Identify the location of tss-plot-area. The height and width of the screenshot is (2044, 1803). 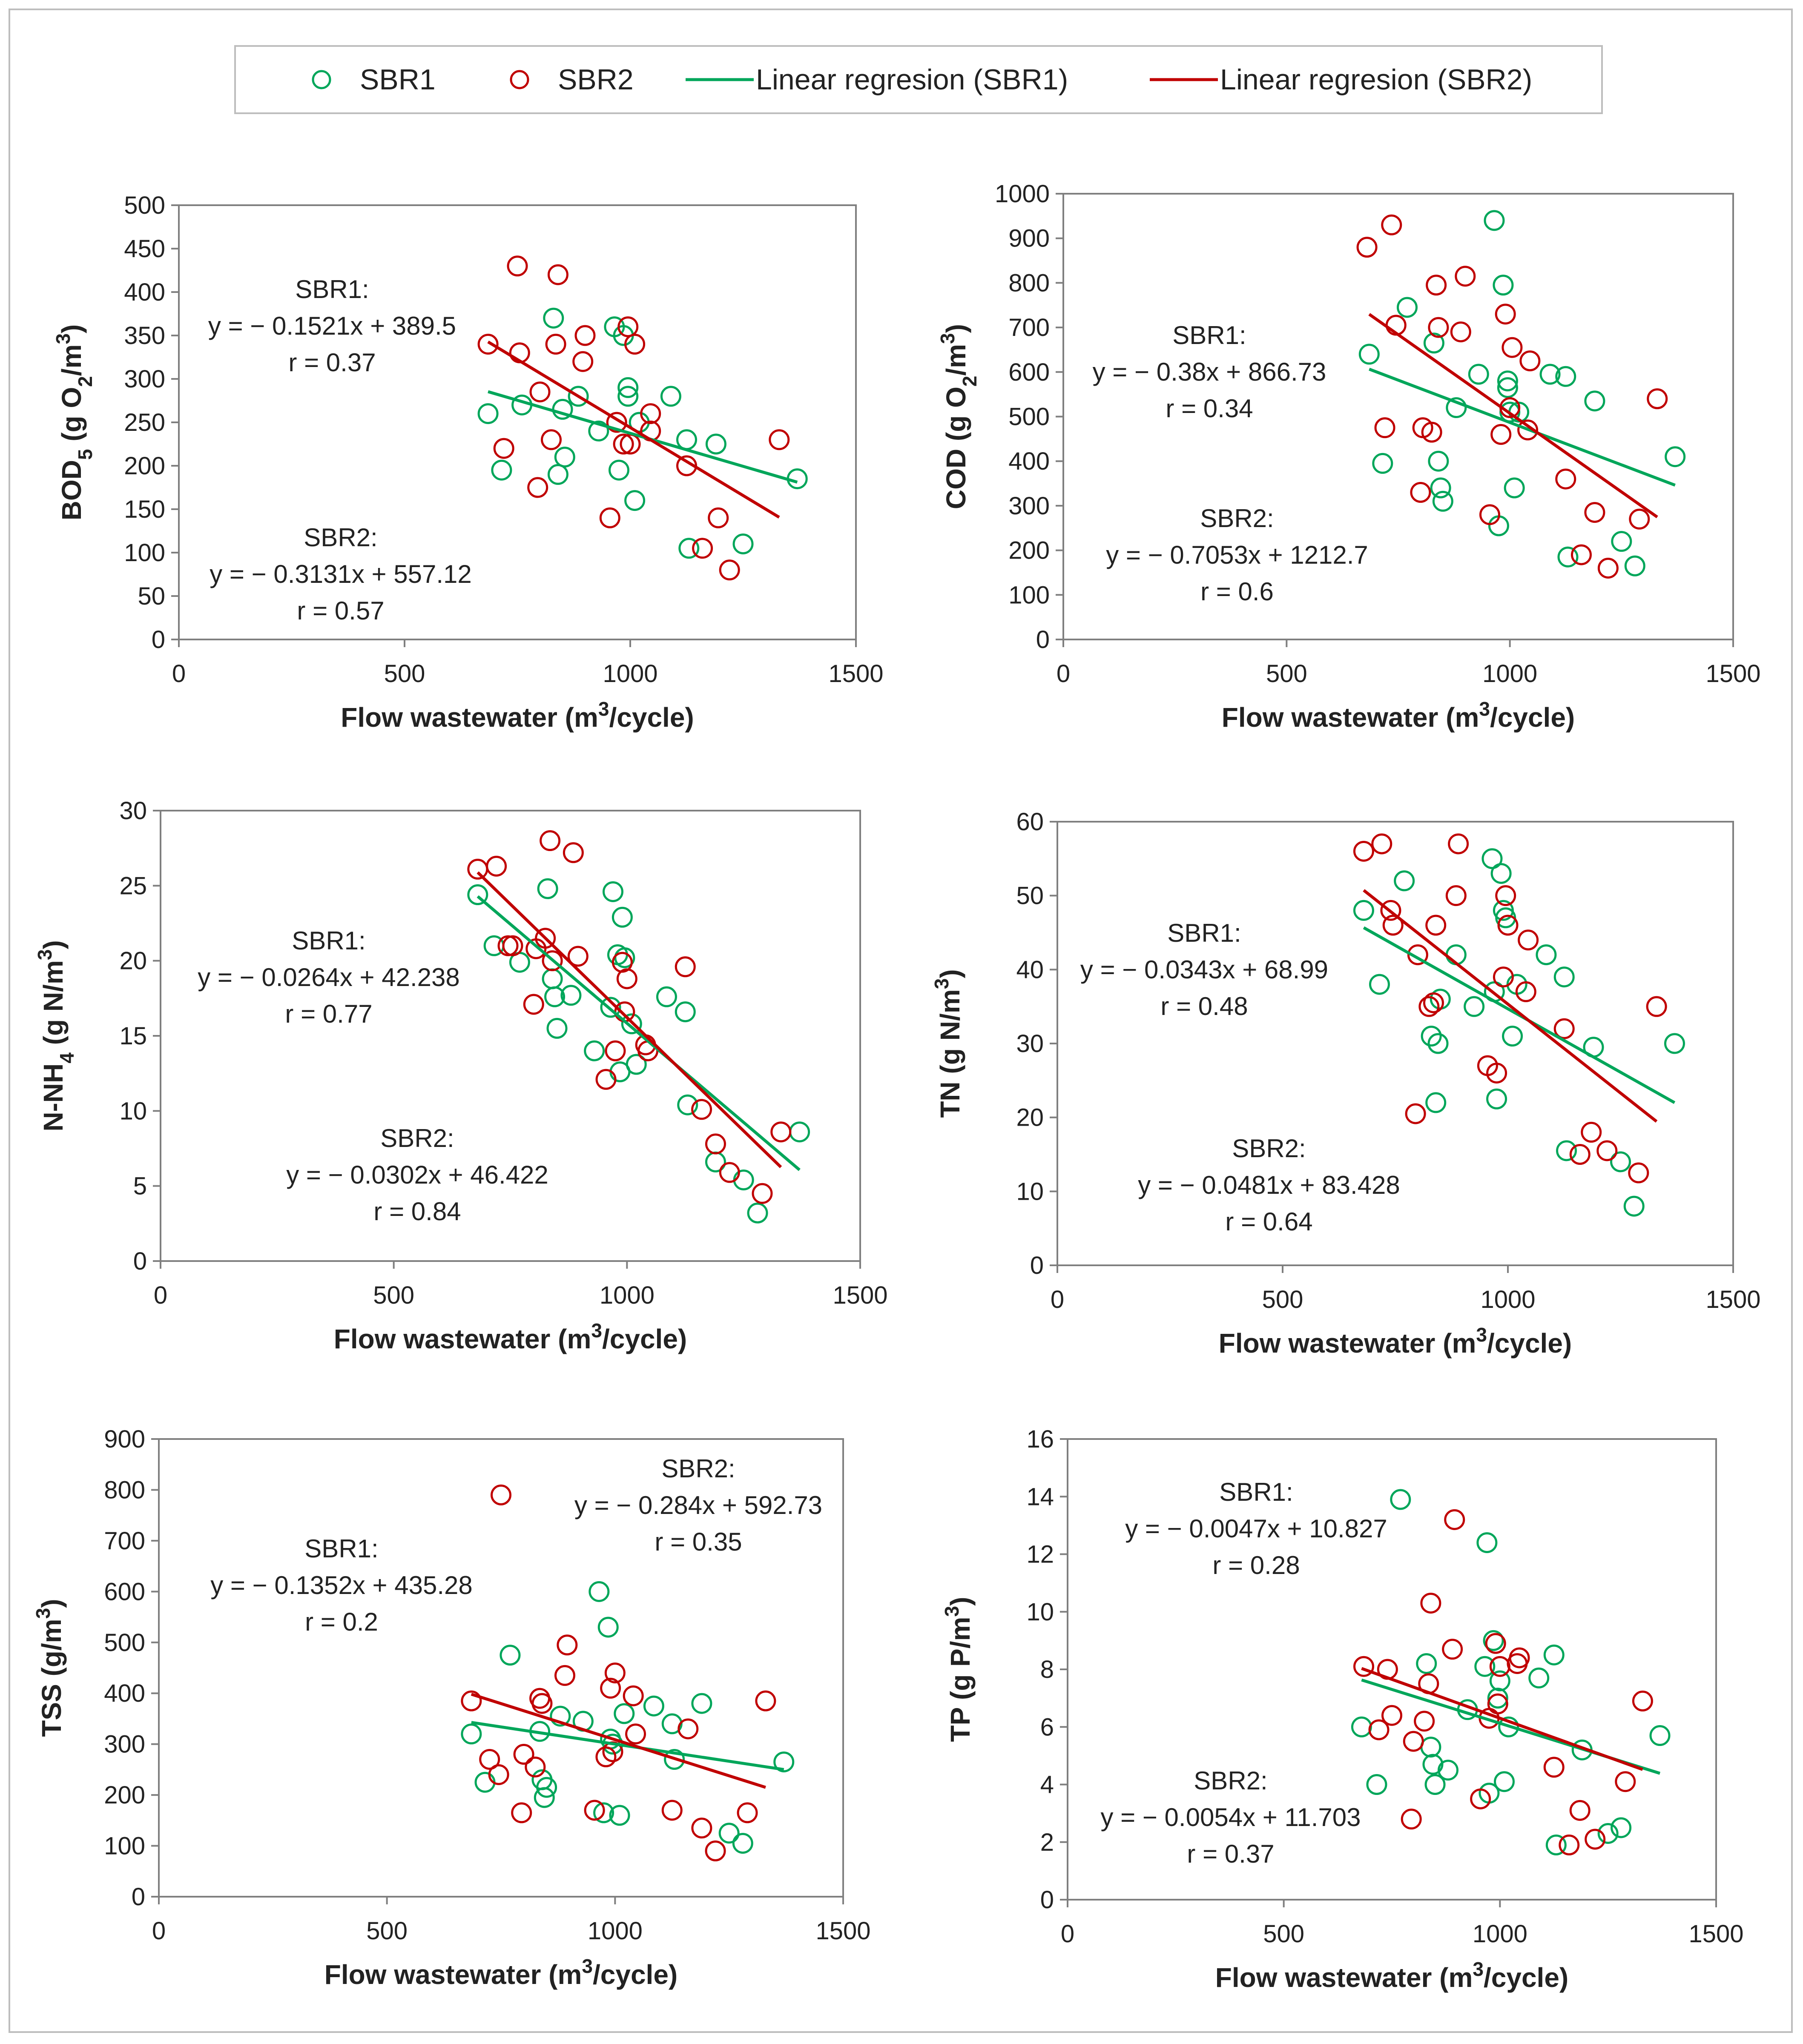
(501, 1668).